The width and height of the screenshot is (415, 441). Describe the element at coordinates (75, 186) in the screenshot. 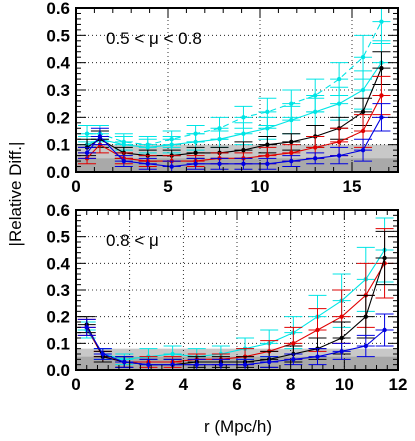

I see `x-tick-label: 0` at that location.